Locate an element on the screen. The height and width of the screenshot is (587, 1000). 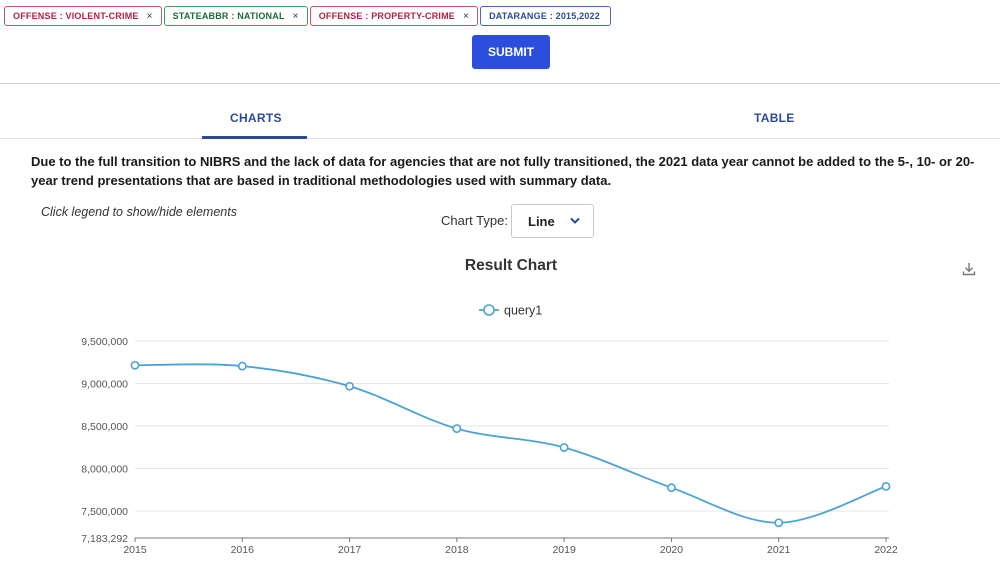
chart-title: Result Chart is located at coordinates (511, 265).